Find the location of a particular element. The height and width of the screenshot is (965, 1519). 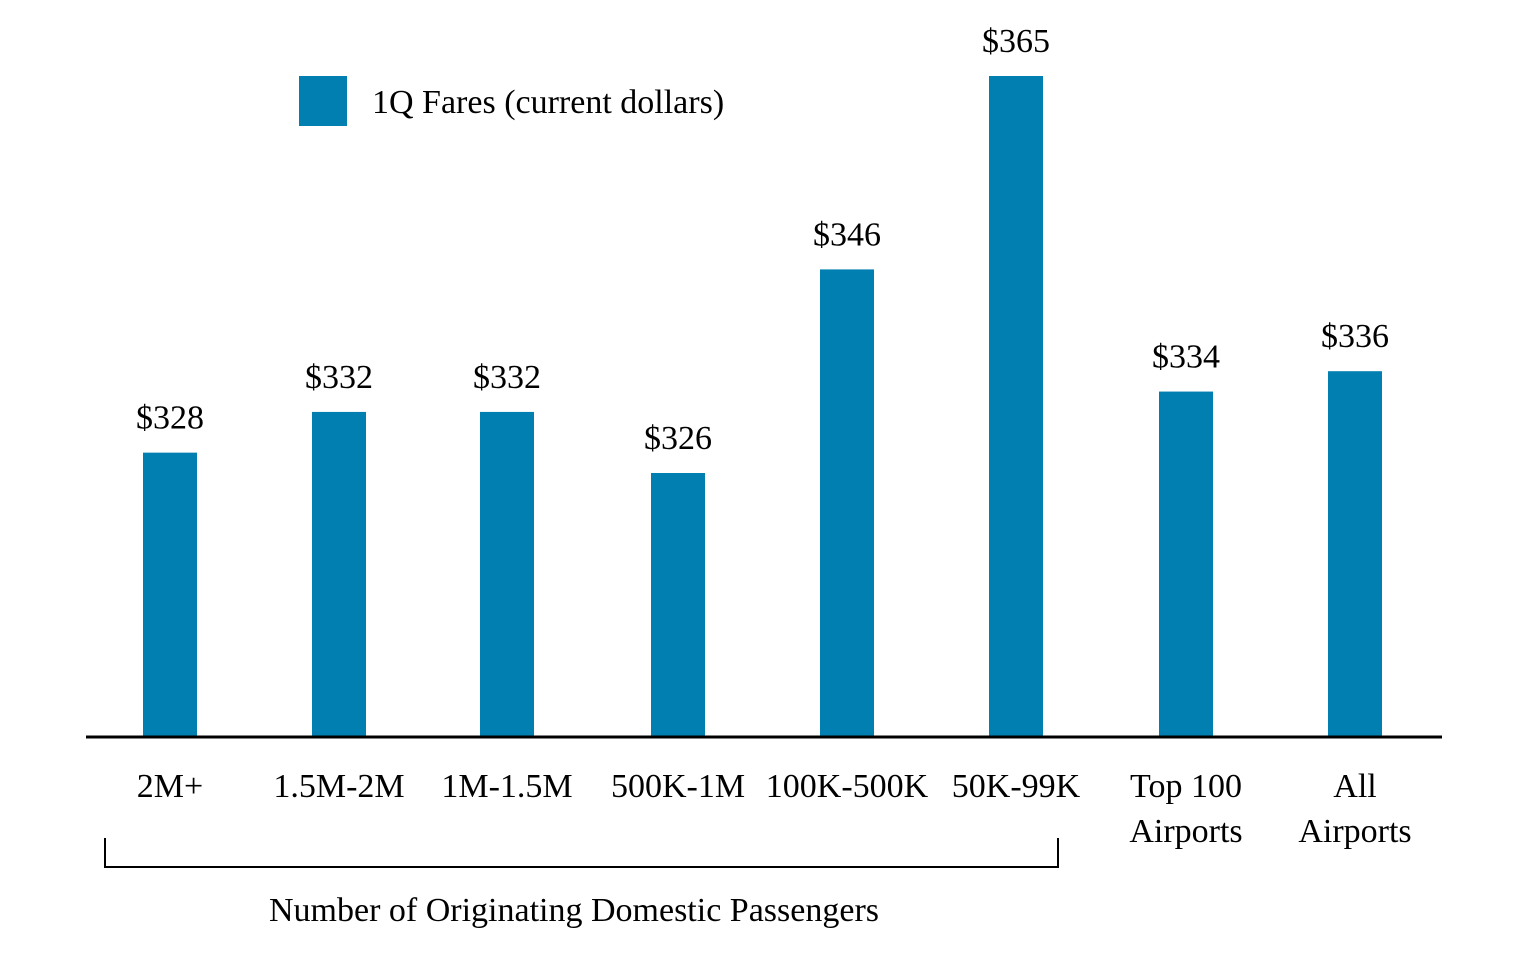

legend: 1Q Fares (current dollars) is located at coordinates (511, 101).